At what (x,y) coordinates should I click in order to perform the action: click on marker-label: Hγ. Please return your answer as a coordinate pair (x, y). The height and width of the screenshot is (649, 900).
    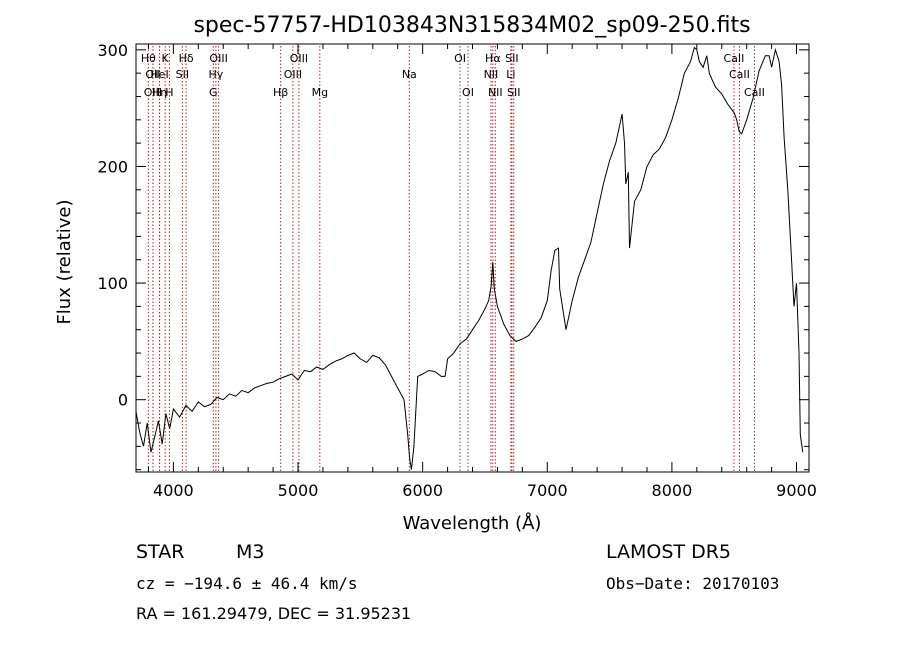
    Looking at the image, I should click on (215, 74).